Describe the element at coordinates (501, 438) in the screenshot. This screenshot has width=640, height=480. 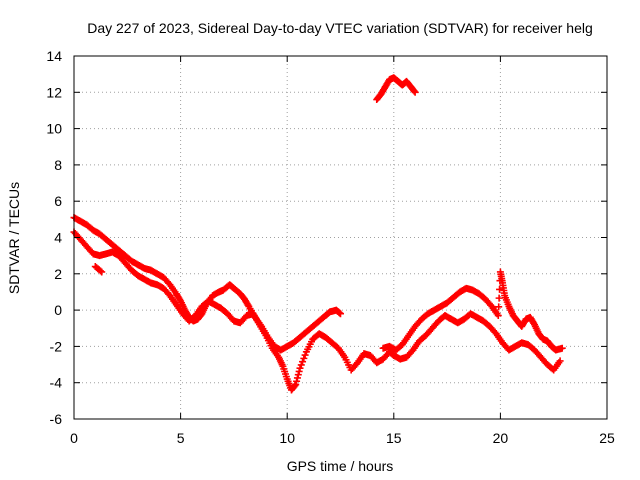
I see `x-tick-label: 20` at that location.